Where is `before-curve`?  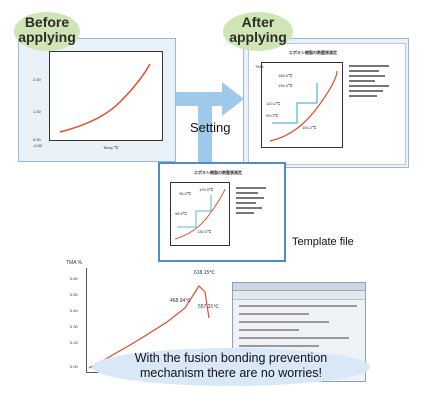 before-curve is located at coordinates (105, 98).